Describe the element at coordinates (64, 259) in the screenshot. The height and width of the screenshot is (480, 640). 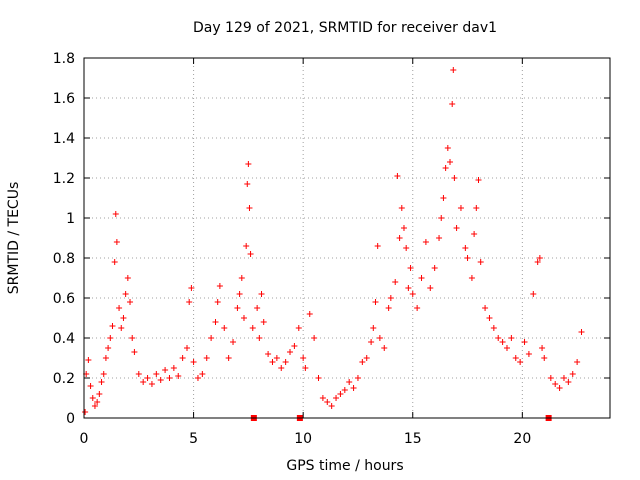
I see `y-tick-label: 0.8` at that location.